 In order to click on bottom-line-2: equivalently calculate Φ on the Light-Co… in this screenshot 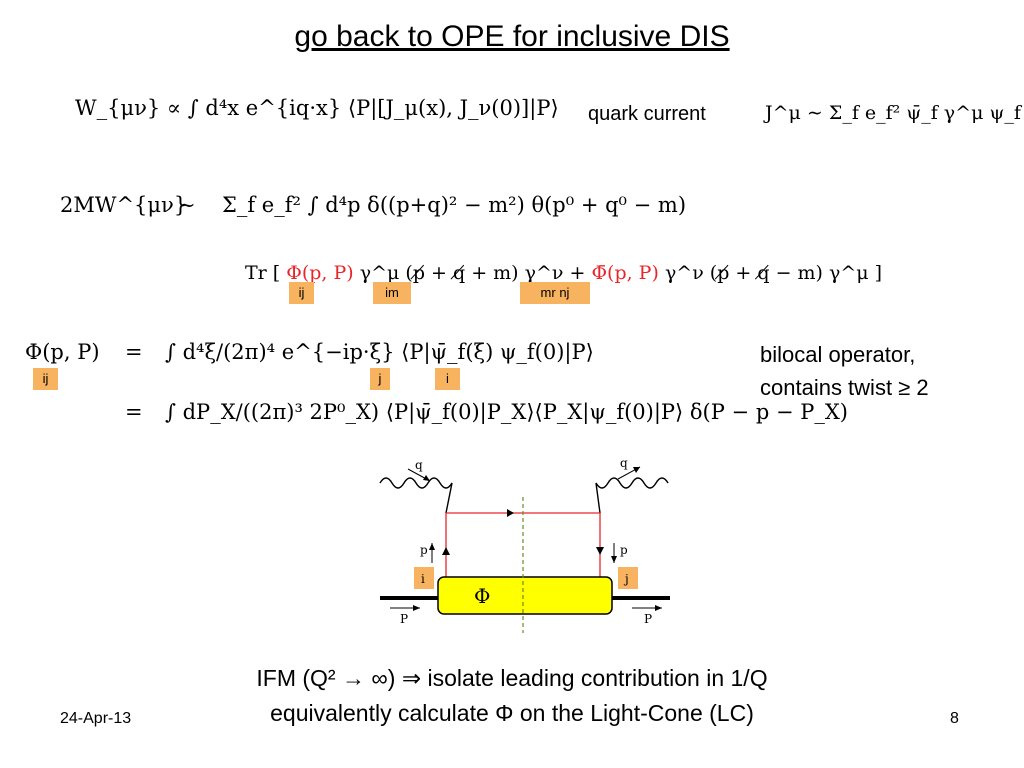, I will do `click(512, 713)`.